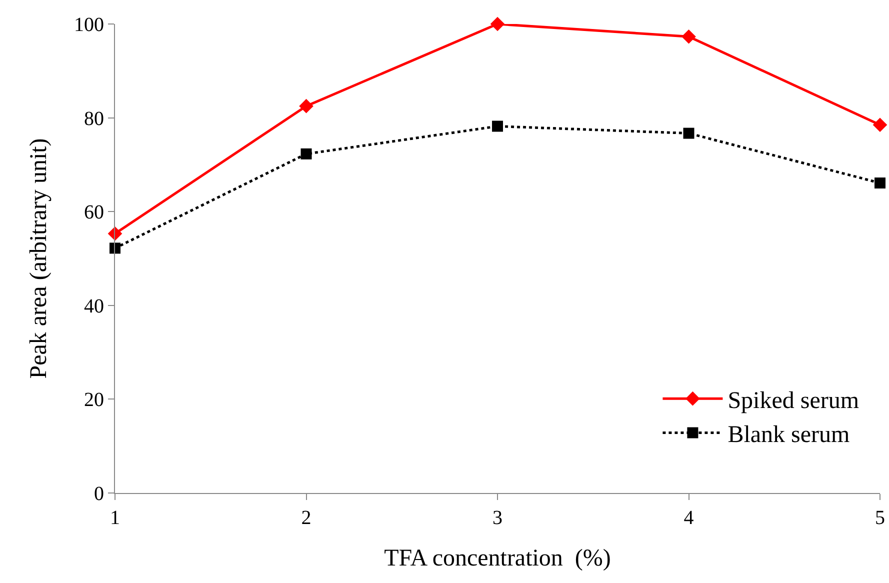  What do you see at coordinates (99, 494) in the screenshot?
I see `y-tick-label: 0` at bounding box center [99, 494].